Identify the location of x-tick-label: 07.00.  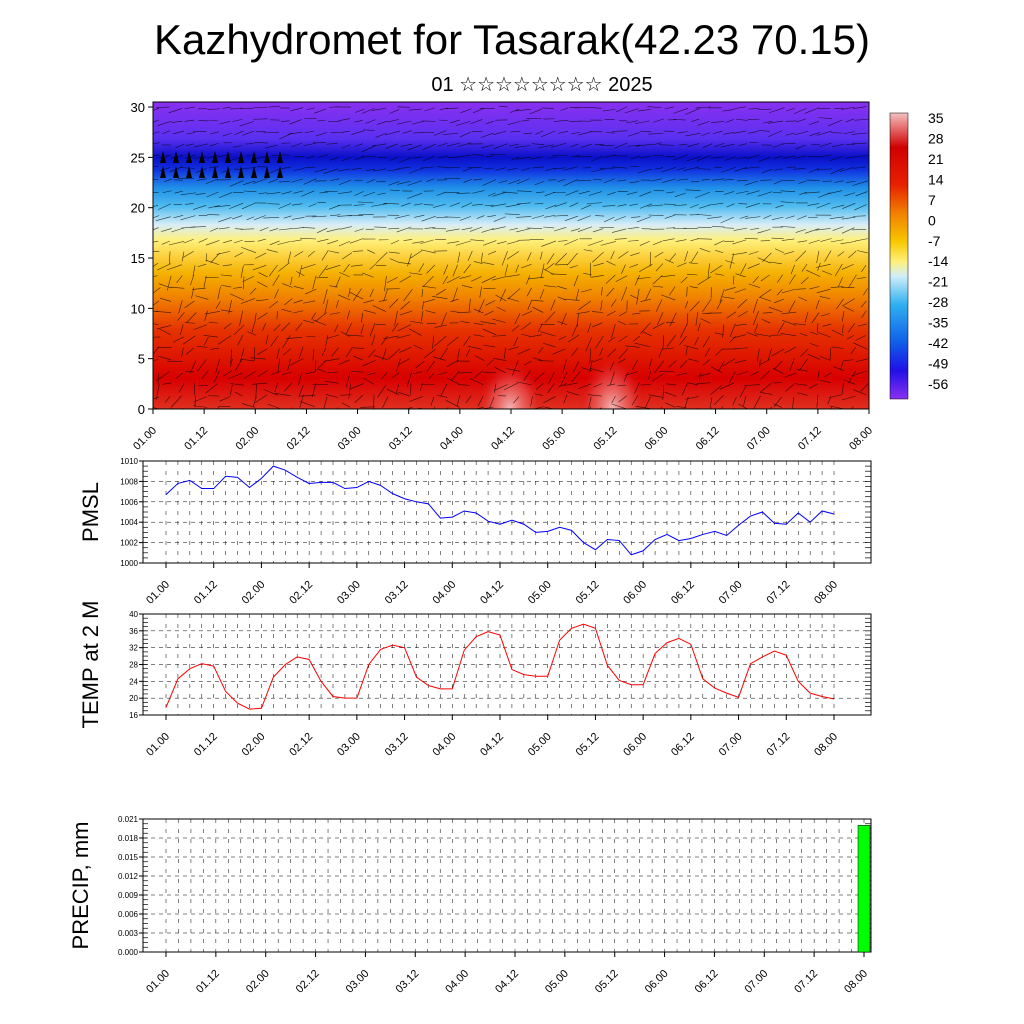
(731, 593).